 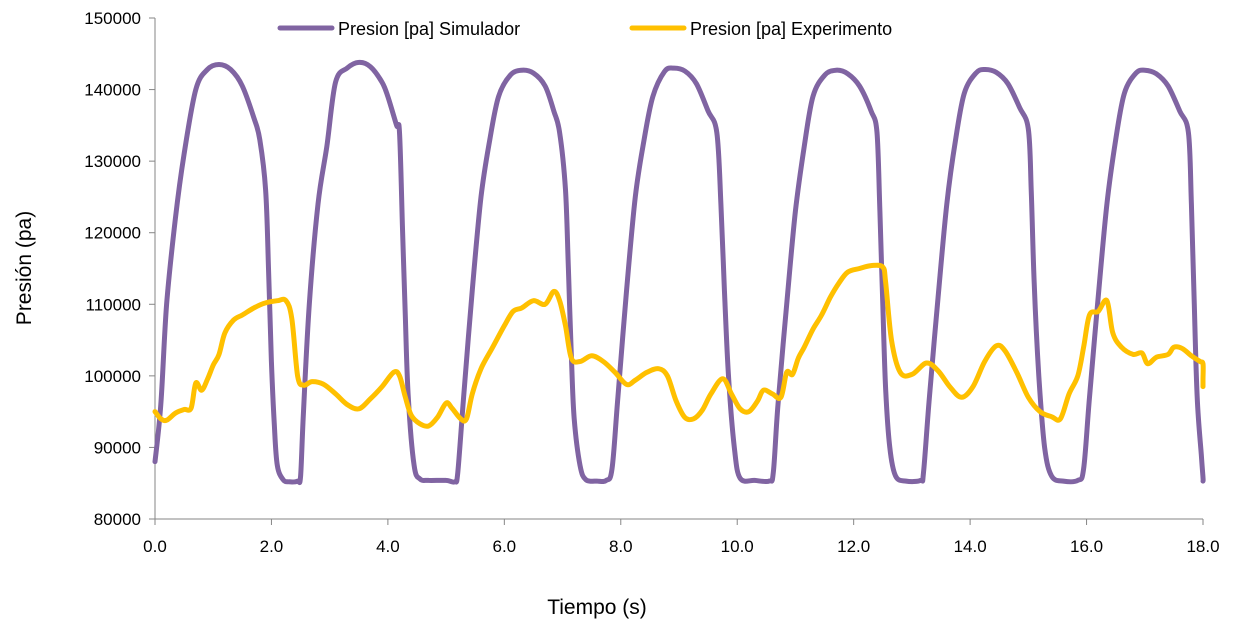 What do you see at coordinates (112, 18) in the screenshot?
I see `y-tick-label: 150000` at bounding box center [112, 18].